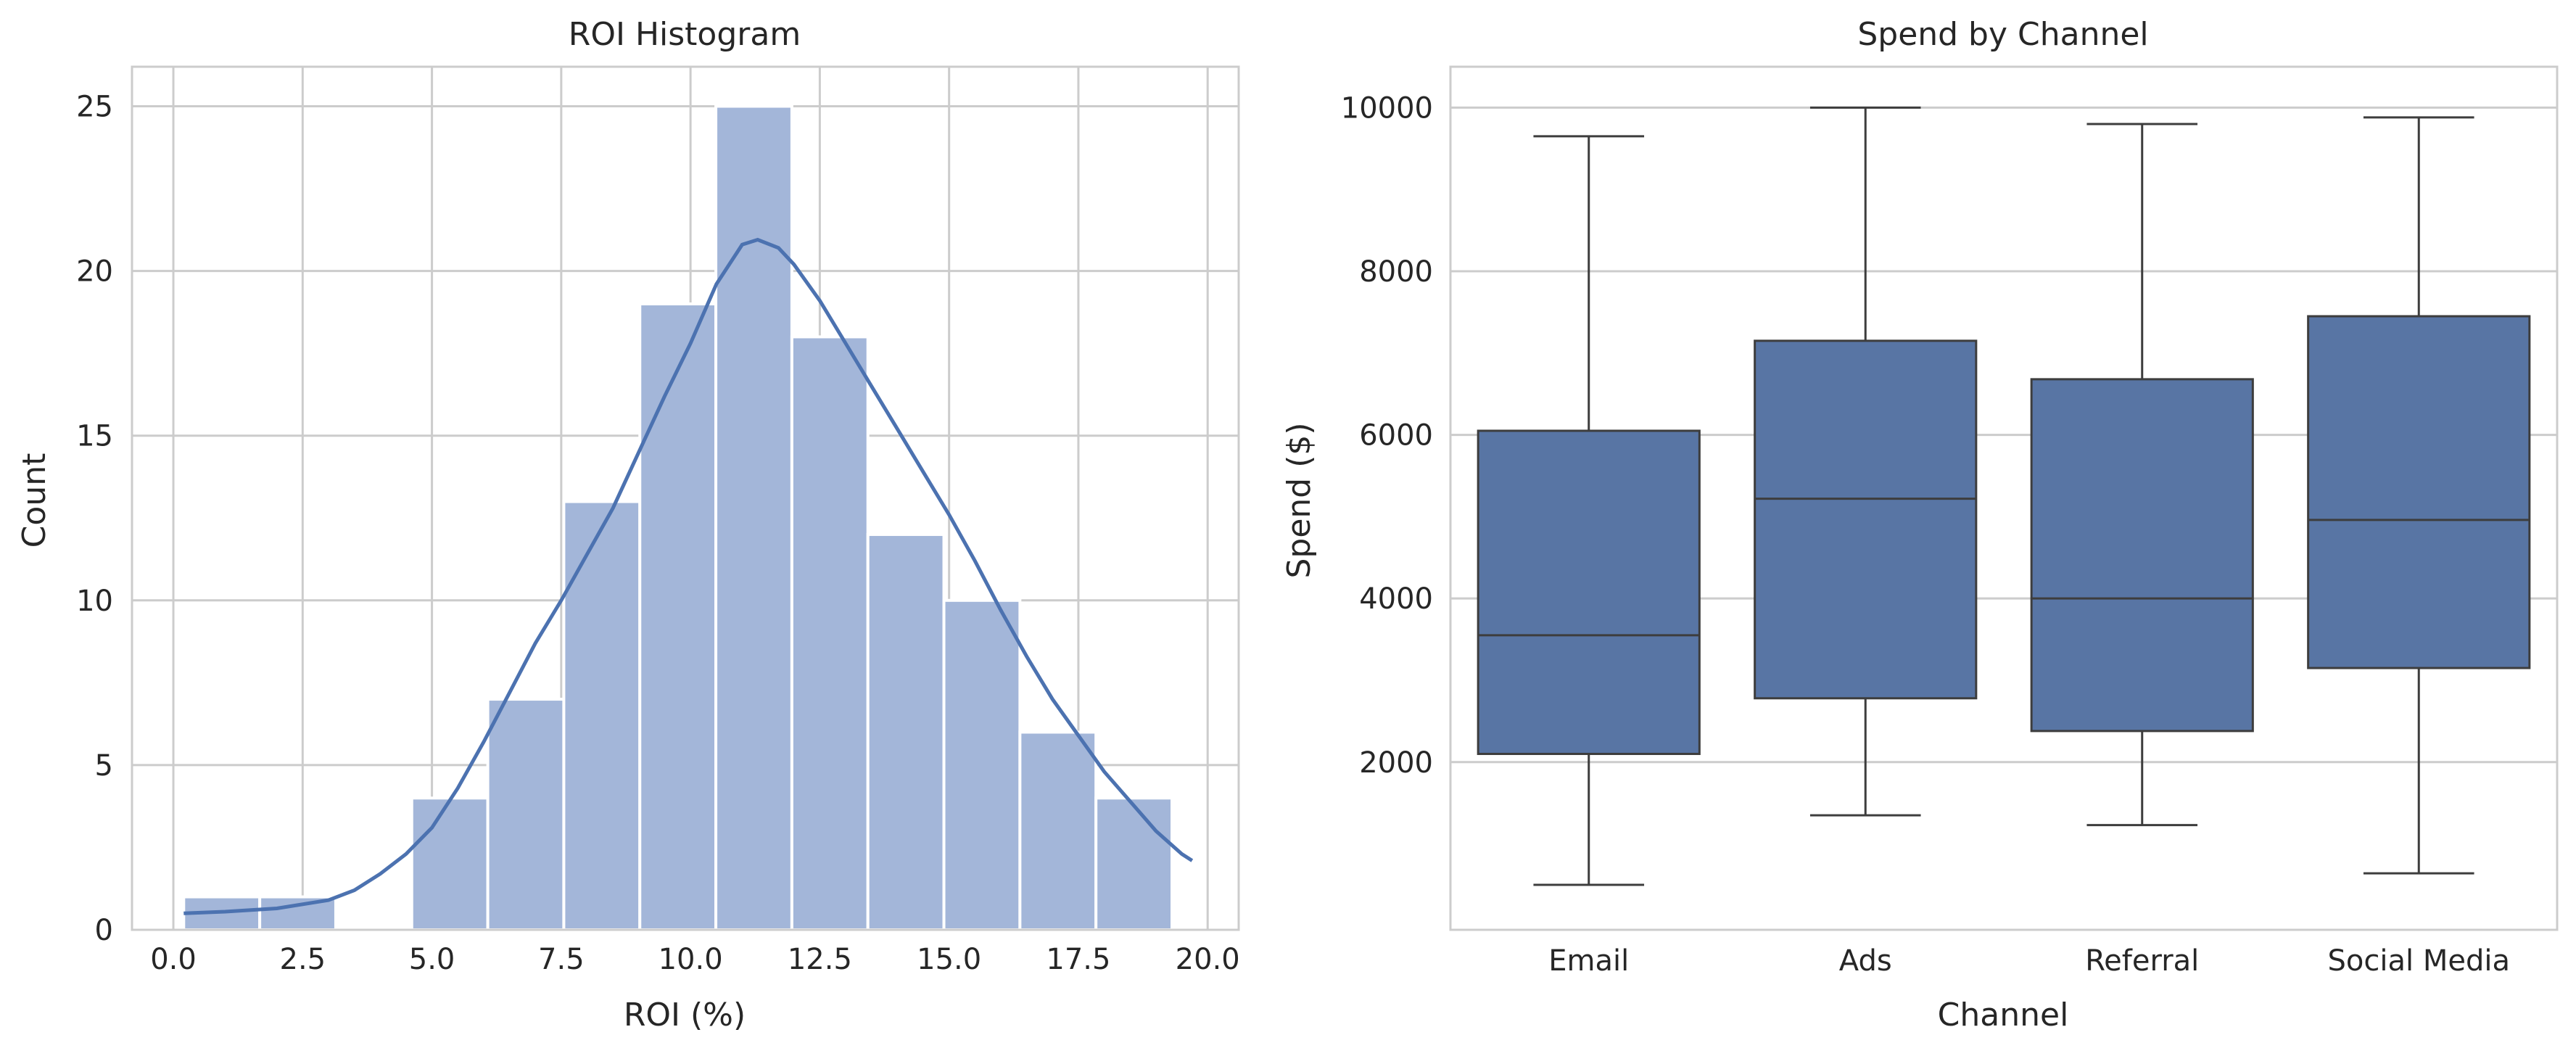 Image resolution: width=2576 pixels, height=1056 pixels. I want to click on boxplot-x-tick-label: Email, so click(1588, 961).